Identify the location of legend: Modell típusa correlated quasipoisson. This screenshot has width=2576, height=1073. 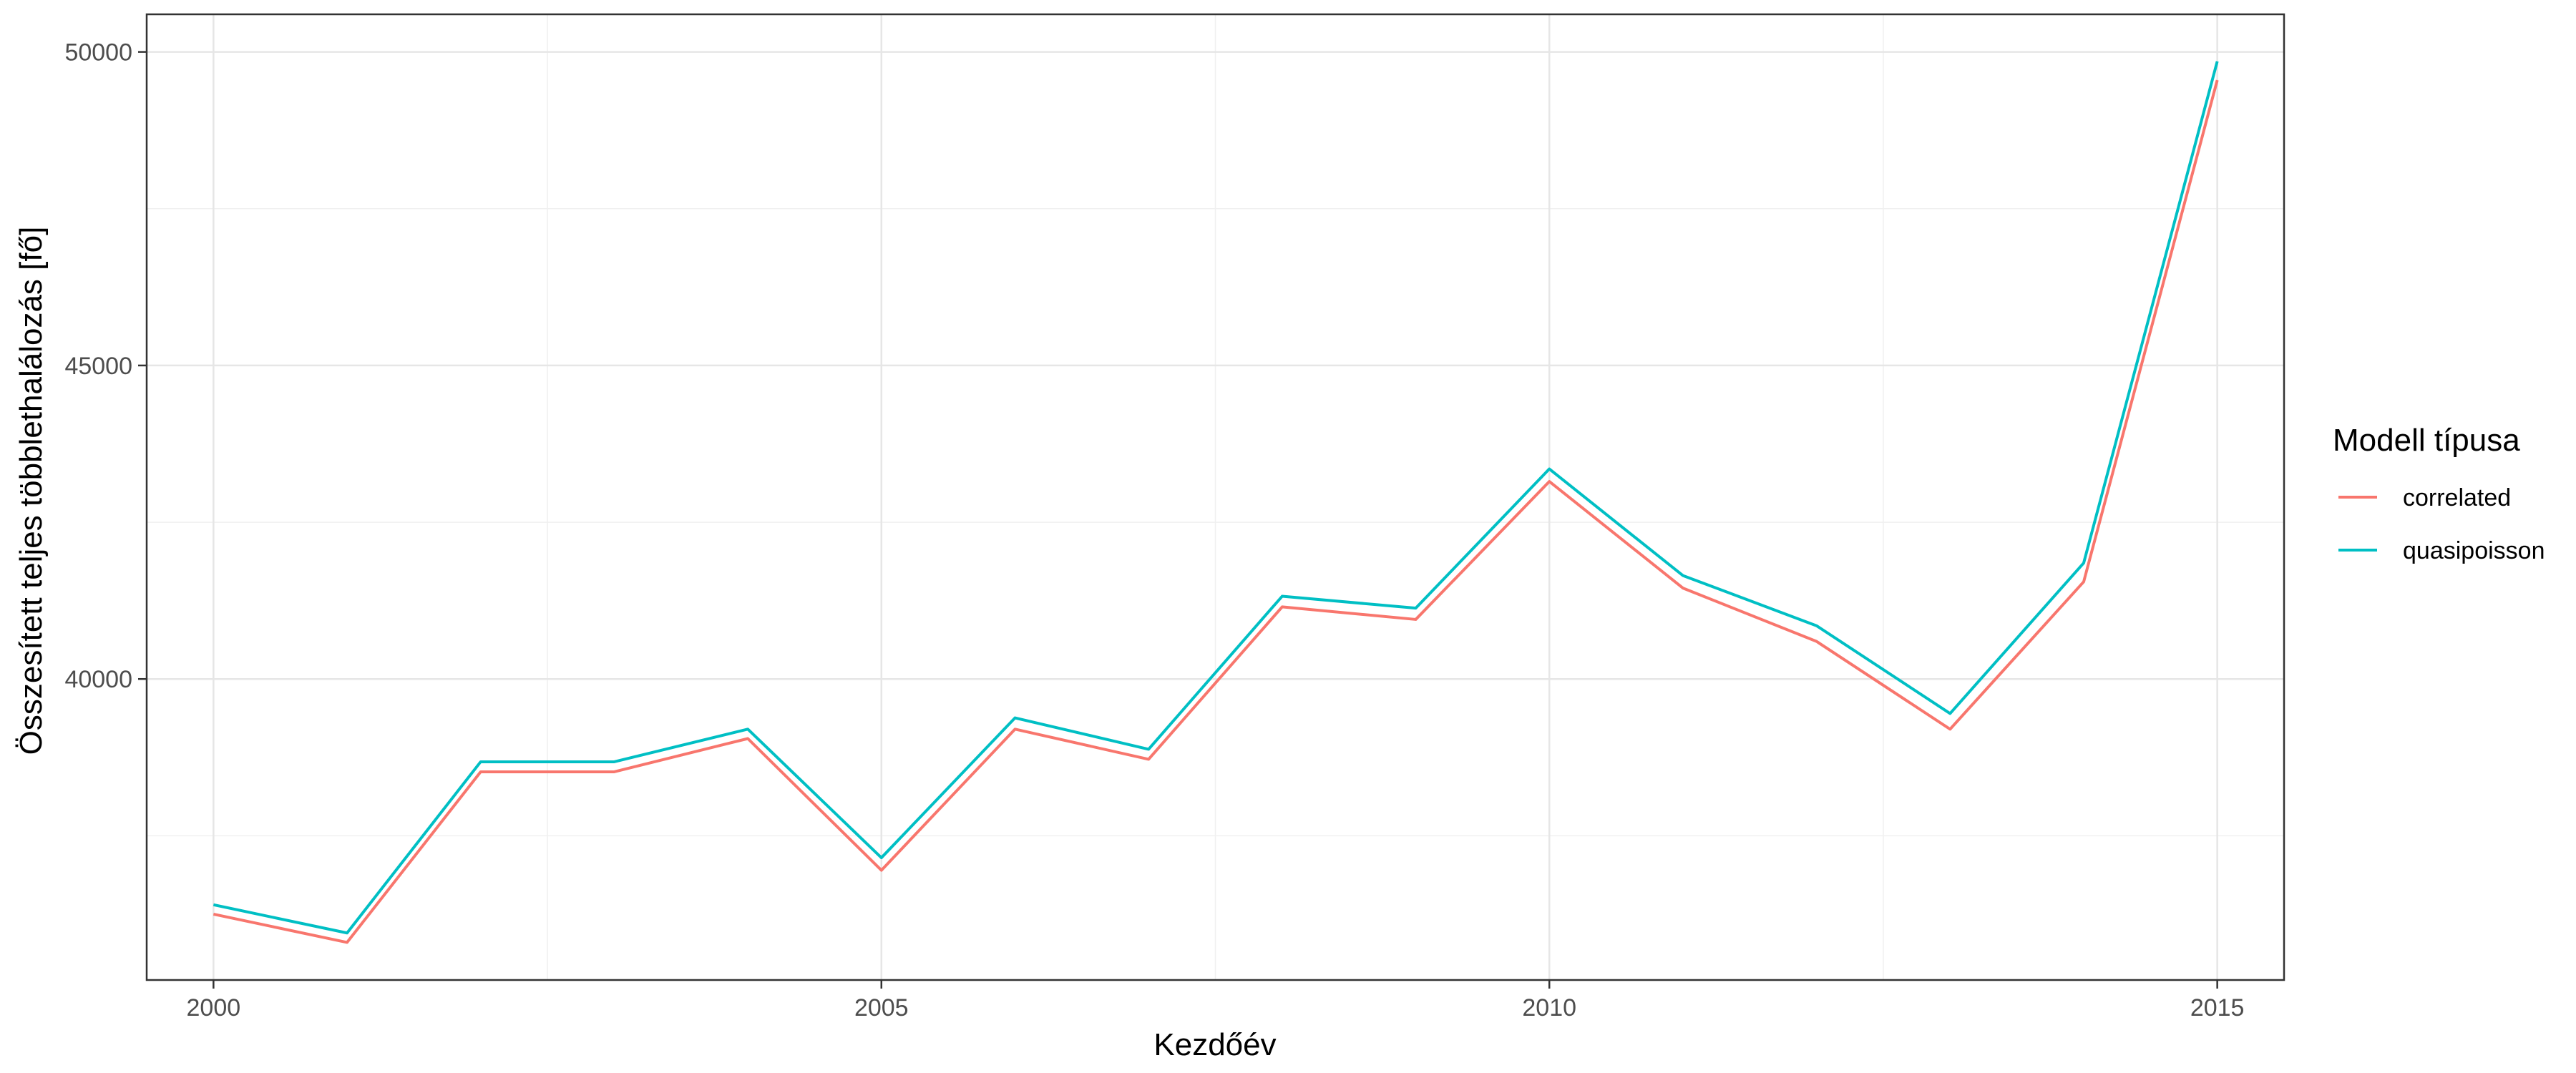
(2439, 494).